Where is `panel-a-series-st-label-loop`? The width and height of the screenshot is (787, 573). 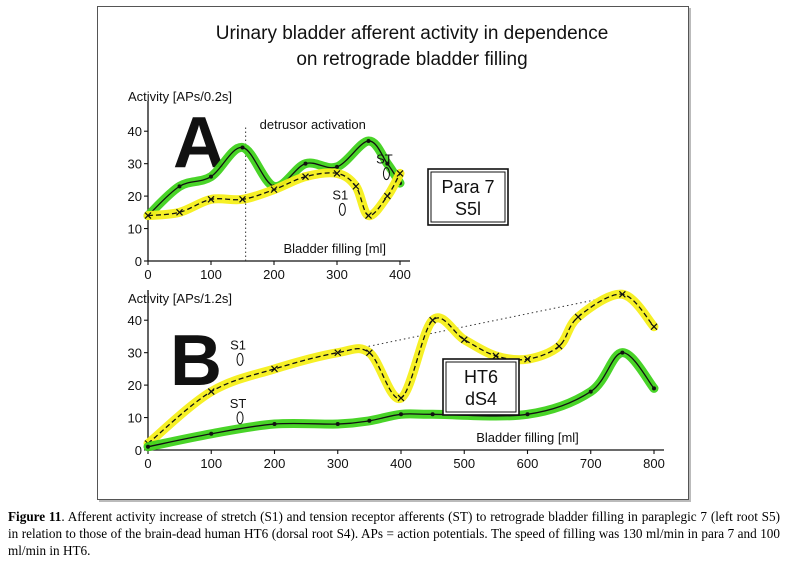 panel-a-series-st-label-loop is located at coordinates (386, 174).